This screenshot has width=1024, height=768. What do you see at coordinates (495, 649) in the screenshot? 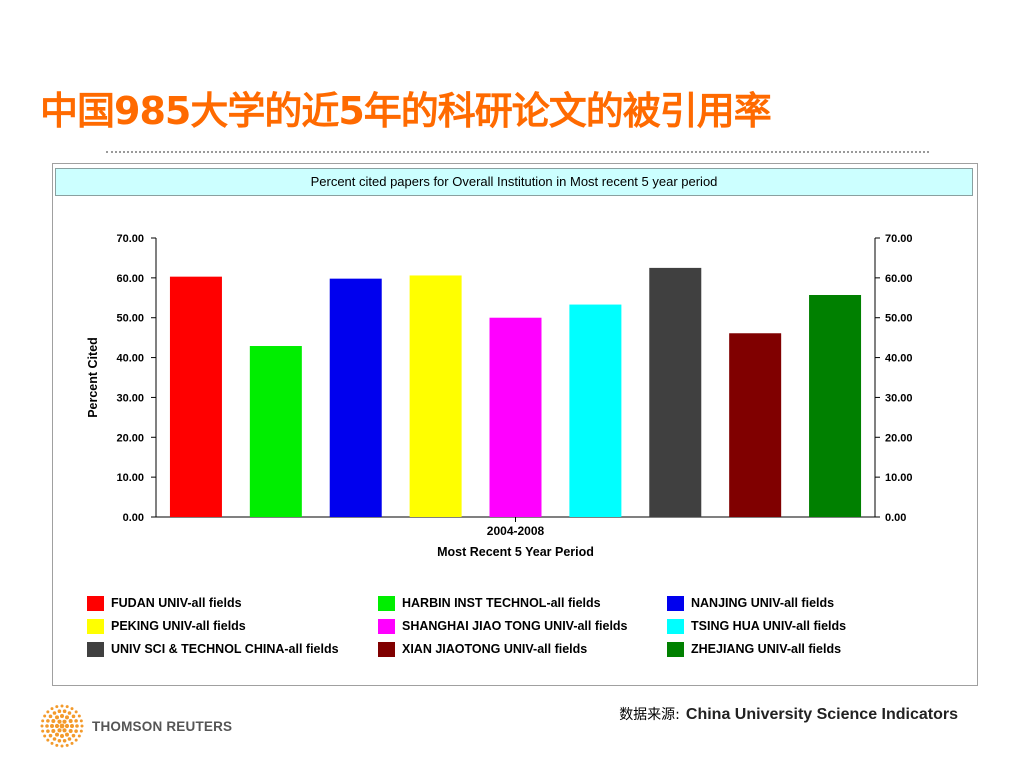
I see `legend-label: XIAN JIAOTONG UNIV-all fields` at bounding box center [495, 649].